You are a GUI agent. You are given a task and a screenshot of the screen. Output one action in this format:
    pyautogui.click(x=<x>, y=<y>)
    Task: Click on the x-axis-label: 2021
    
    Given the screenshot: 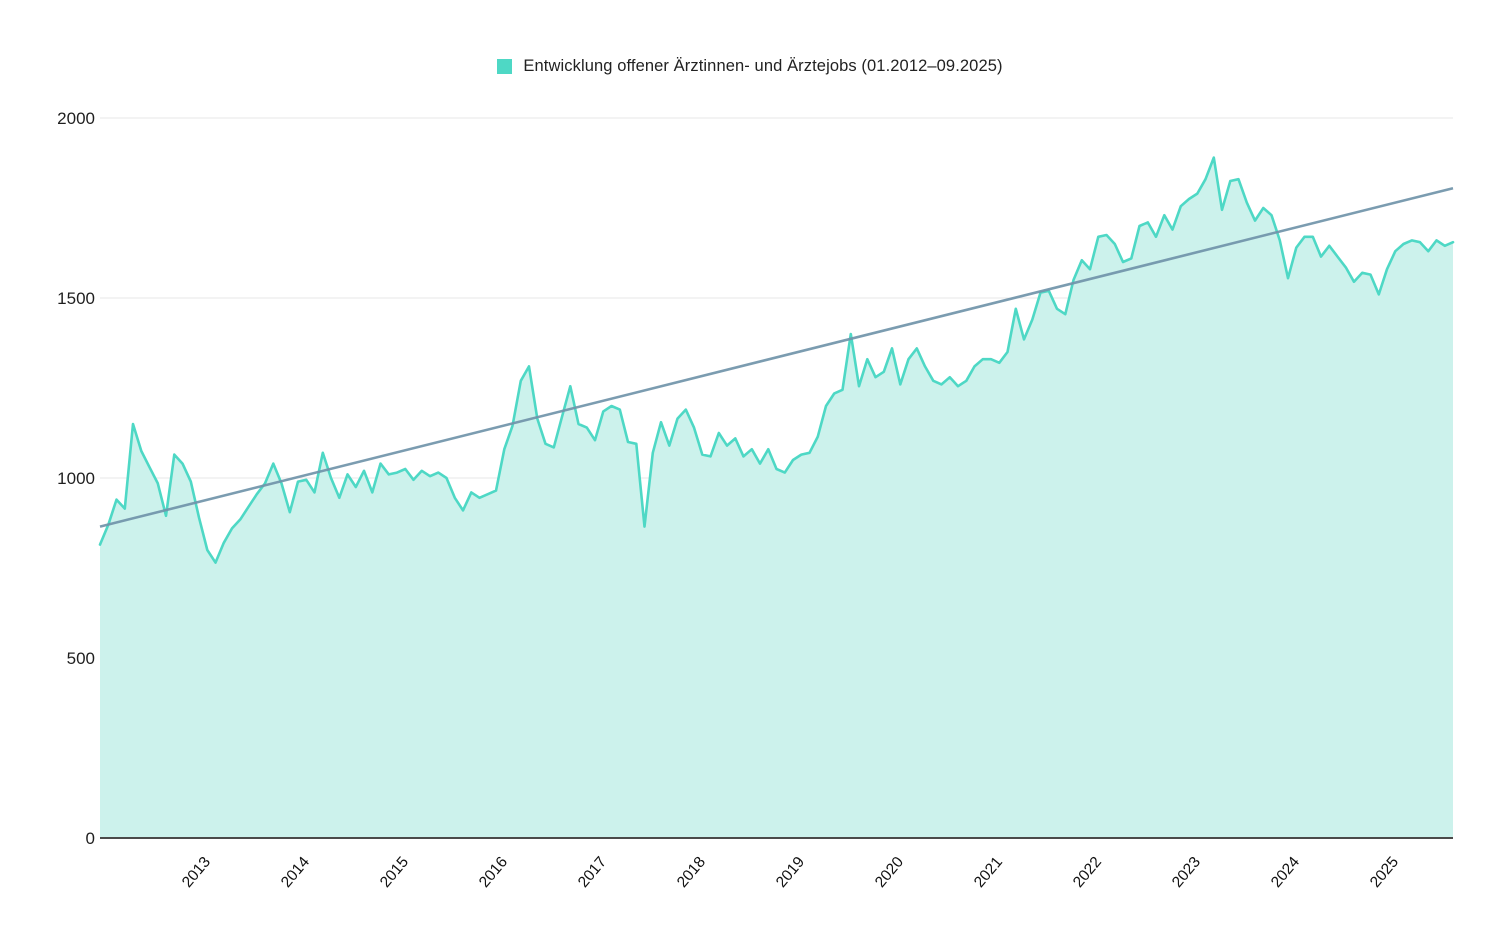 What is the action you would take?
    pyautogui.click(x=988, y=872)
    